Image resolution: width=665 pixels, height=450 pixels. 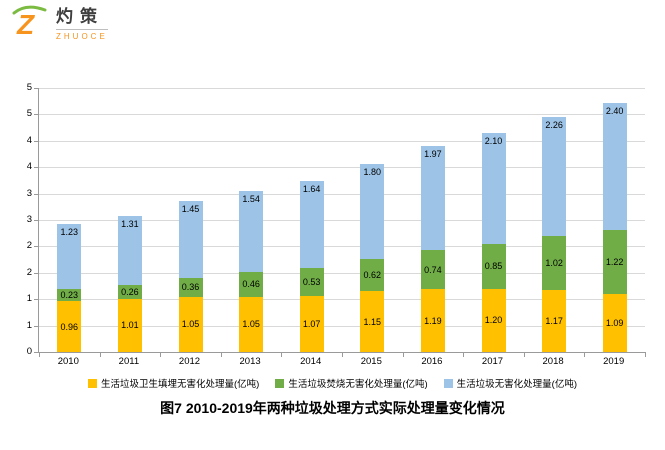 I want to click on logo-subtitle: ZHUOCE, so click(x=82, y=36).